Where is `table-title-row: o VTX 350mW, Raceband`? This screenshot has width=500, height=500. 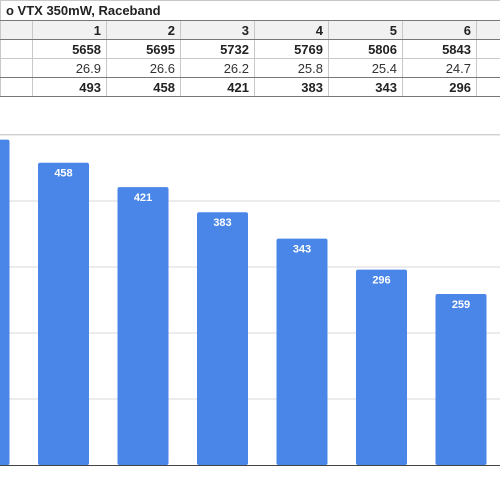
table-title-row: o VTX 350mW, Raceband is located at coordinates (250, 10).